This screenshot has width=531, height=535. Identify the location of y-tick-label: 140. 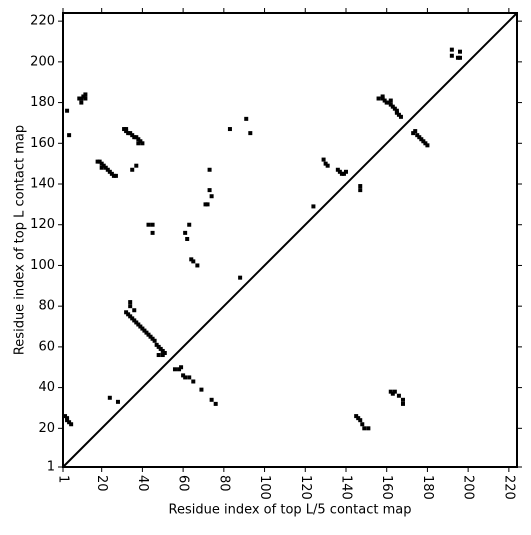
(42, 184).